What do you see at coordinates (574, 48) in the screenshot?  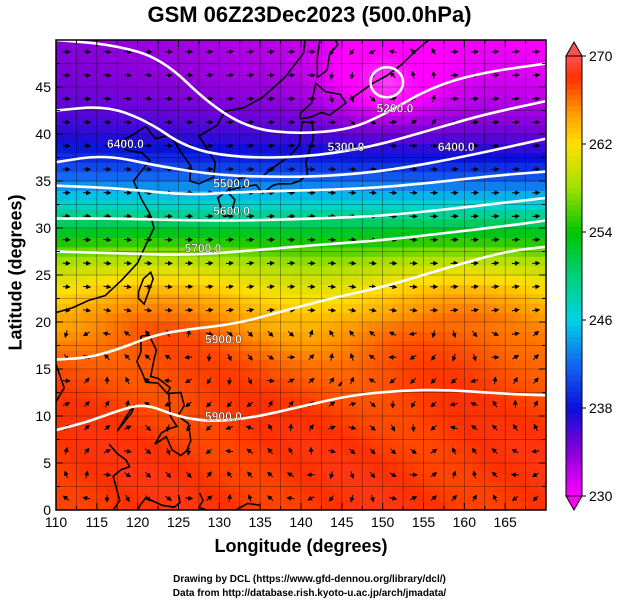 I see `colorbar-top-triangle` at bounding box center [574, 48].